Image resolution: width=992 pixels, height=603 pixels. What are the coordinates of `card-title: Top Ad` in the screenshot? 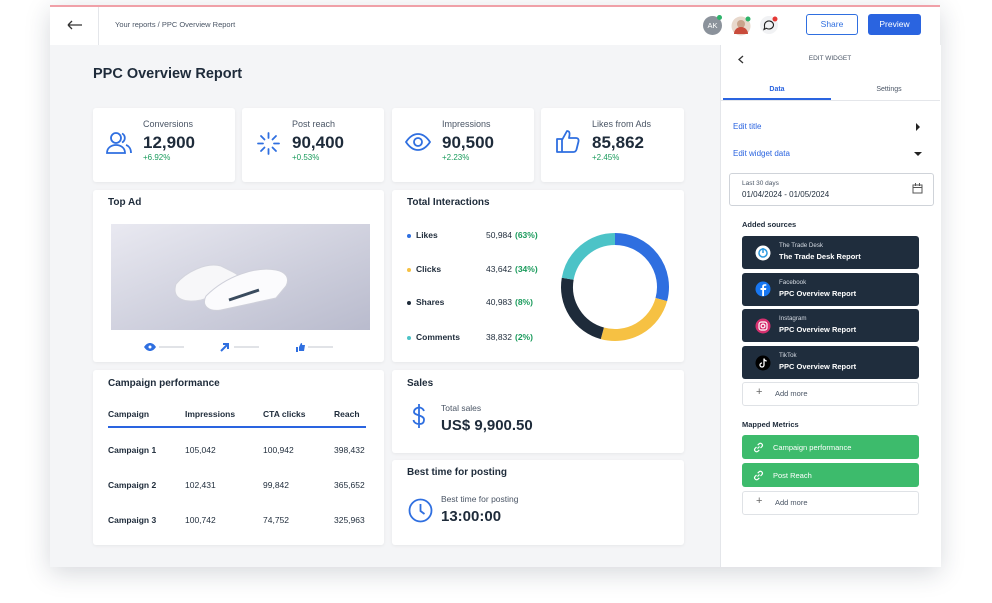 It's located at (125, 202).